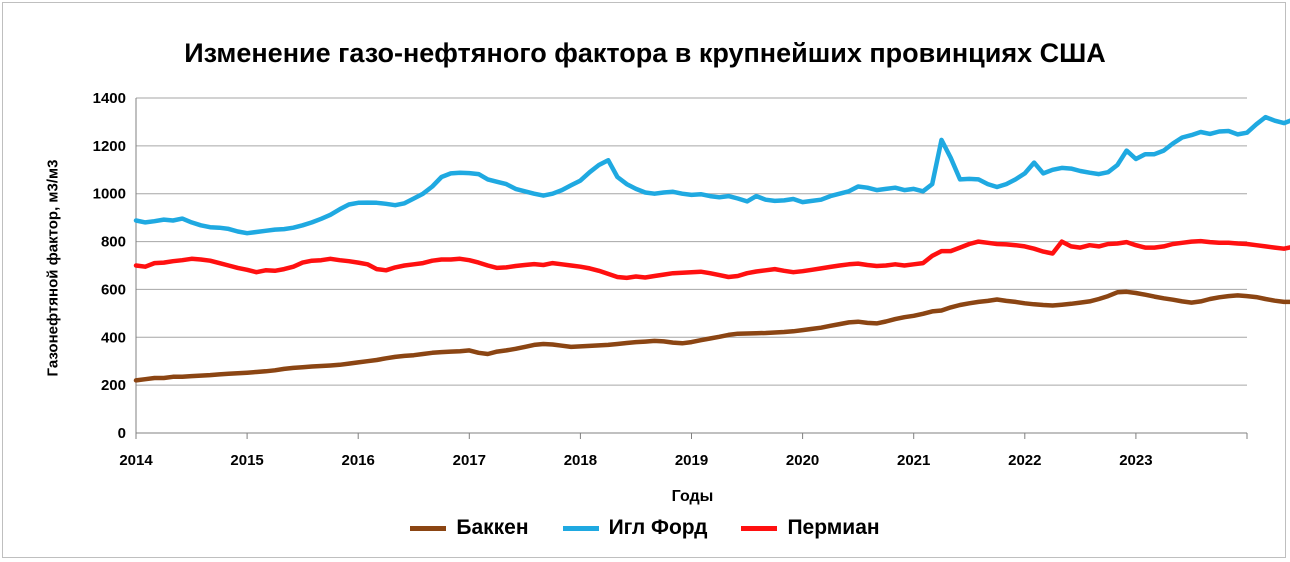 This screenshot has width=1290, height=562. Describe the element at coordinates (1024, 460) in the screenshot. I see `x-tick-label: 2022` at that location.